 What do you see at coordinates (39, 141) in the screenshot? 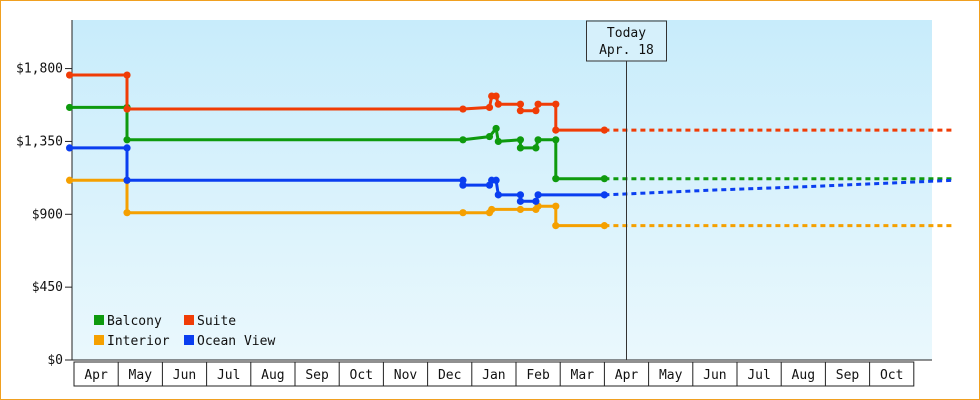
I see `y-tick-label: $1,350` at bounding box center [39, 141].